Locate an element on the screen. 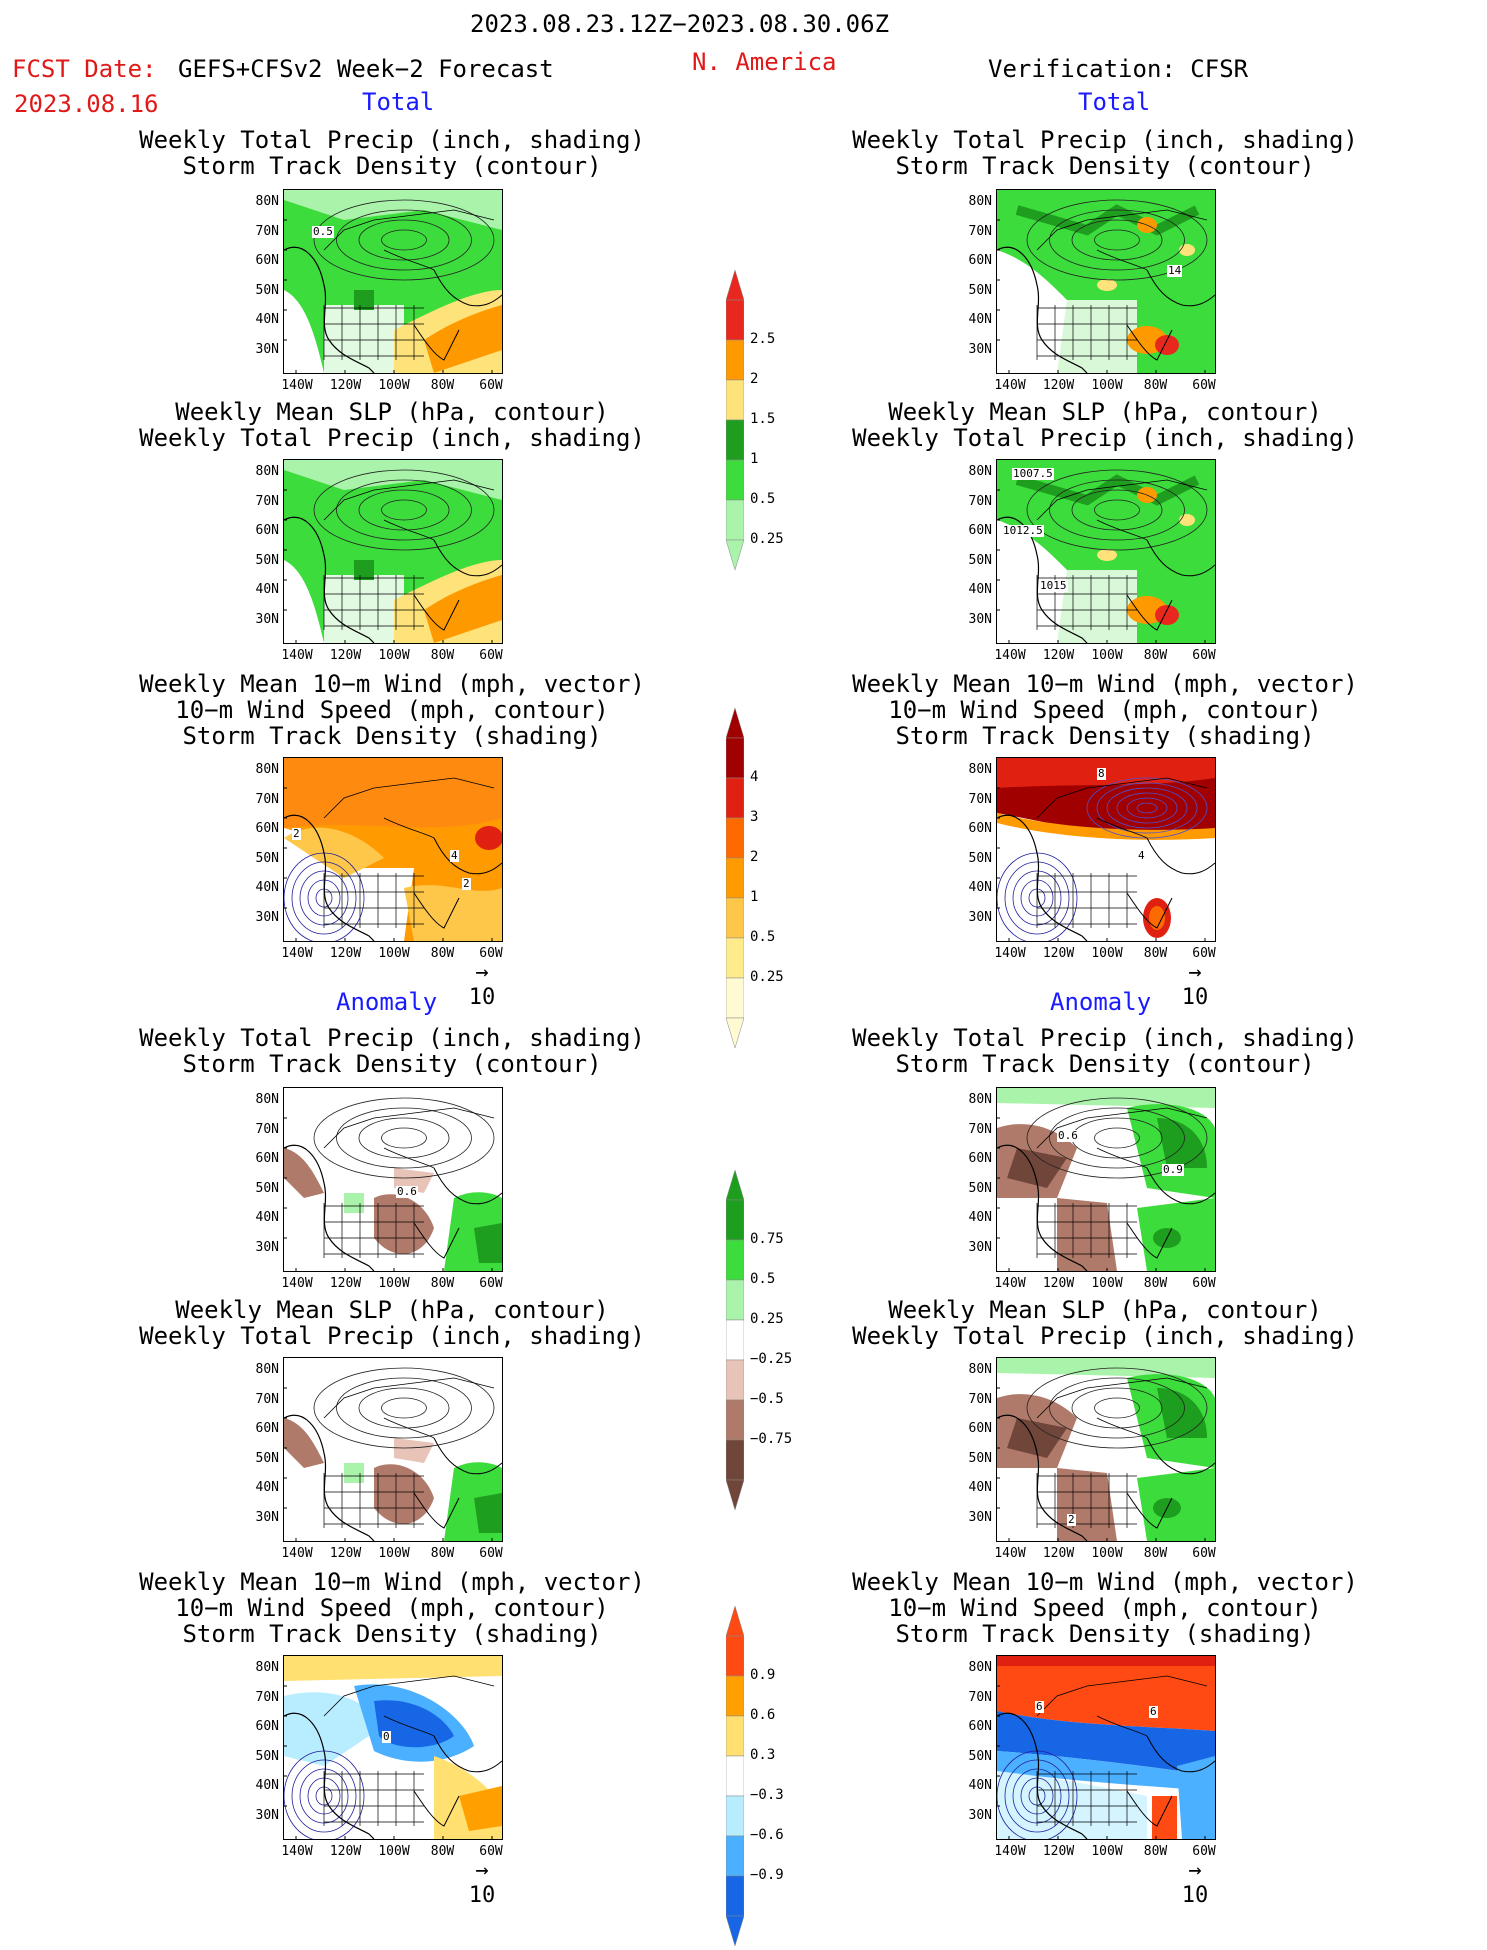  colorbar-tick-label: −0.25 is located at coordinates (771, 1359).